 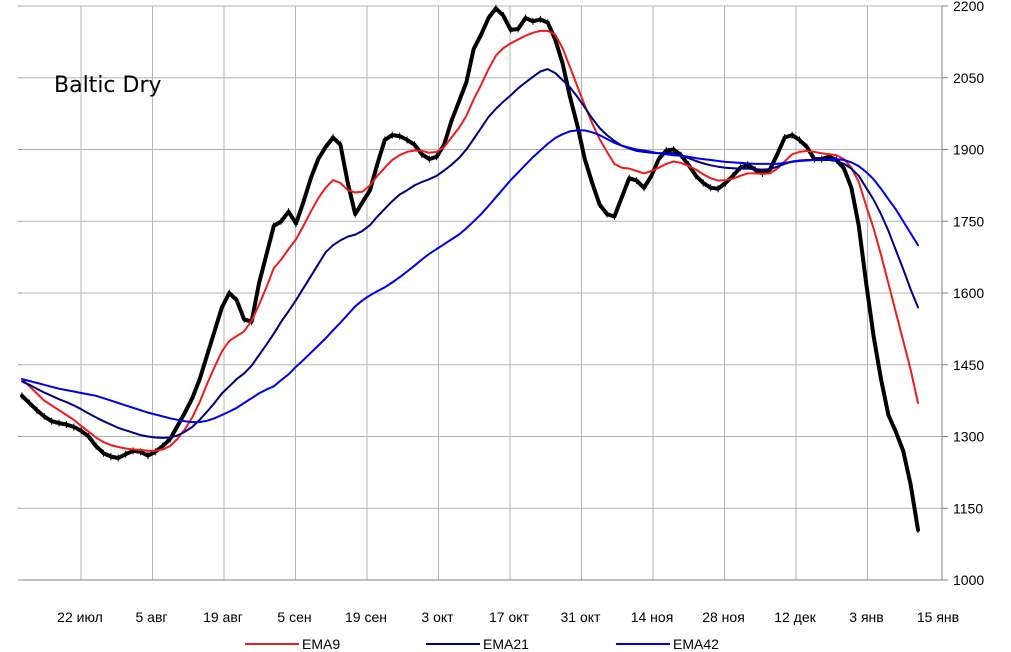 I want to click on legend-label-ema9: EMA9, so click(x=321, y=644).